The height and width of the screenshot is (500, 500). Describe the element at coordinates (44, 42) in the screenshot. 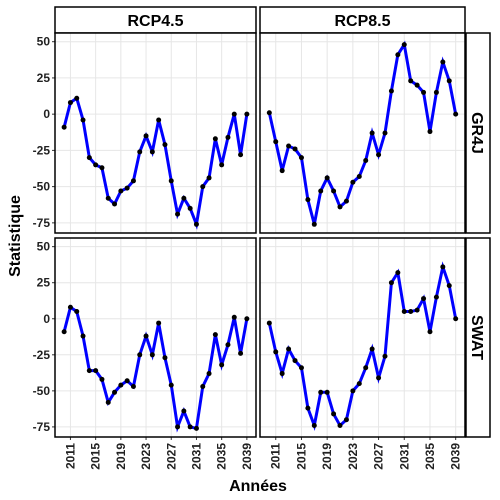

I see `y-tick-label: 50` at that location.